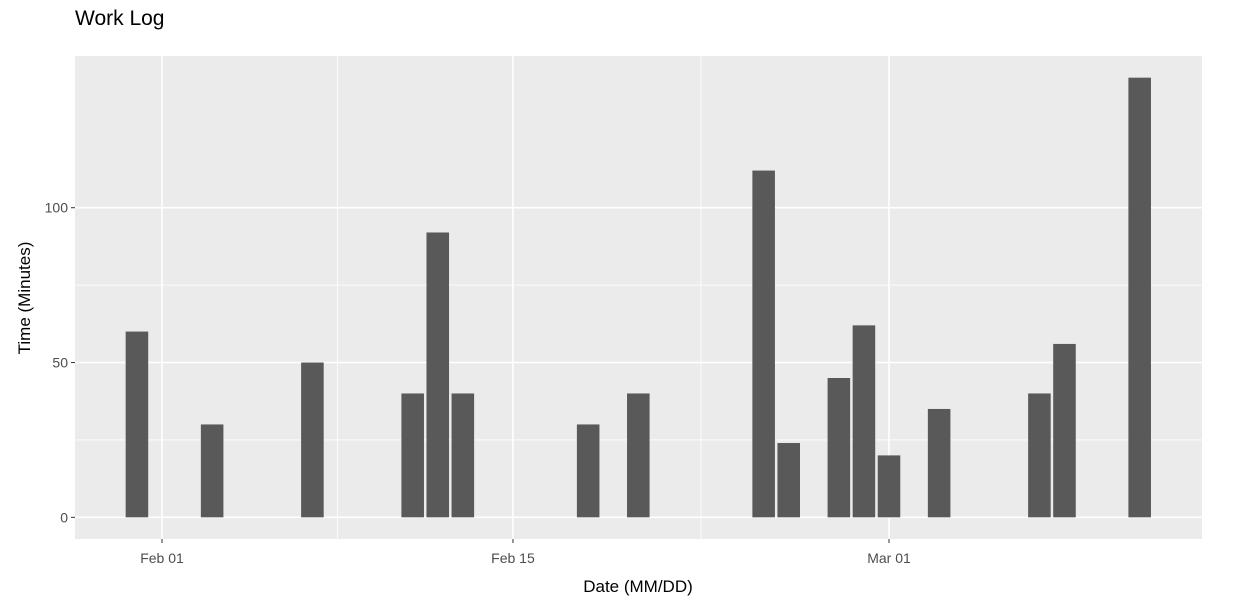 The image size is (1235, 605). I want to click on x-tick-label: Feb 01, so click(162, 558).